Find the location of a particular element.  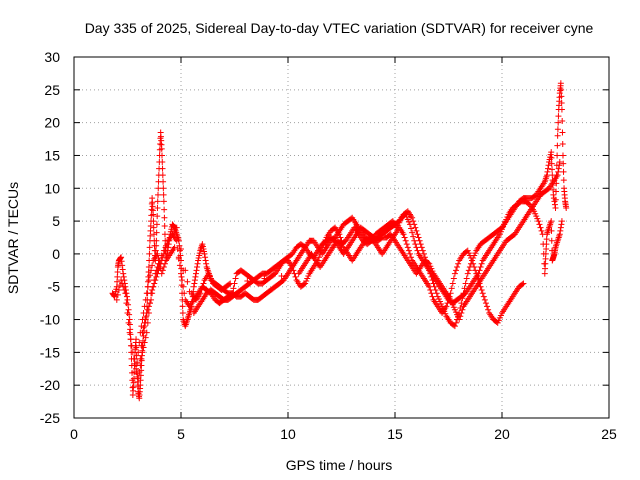

y-tick-label: -10 is located at coordinates (50, 320).